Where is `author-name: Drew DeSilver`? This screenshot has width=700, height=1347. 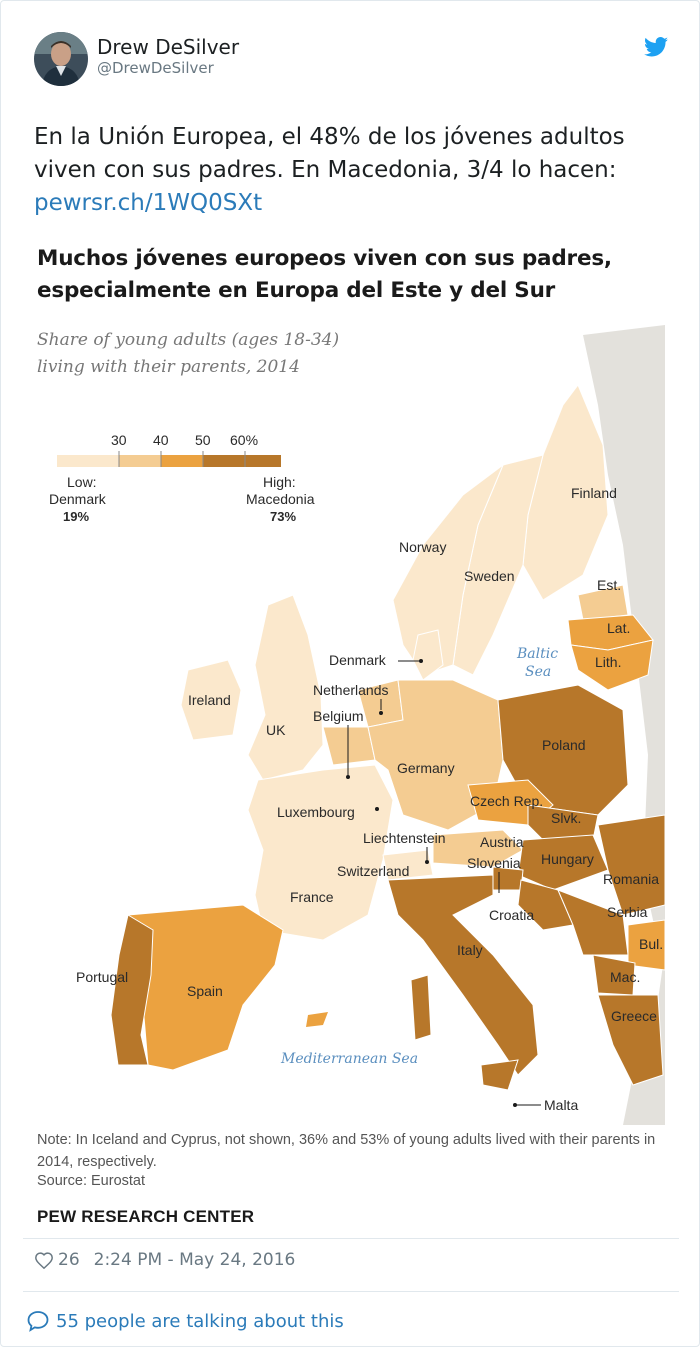
author-name: Drew DeSilver is located at coordinates (168, 47).